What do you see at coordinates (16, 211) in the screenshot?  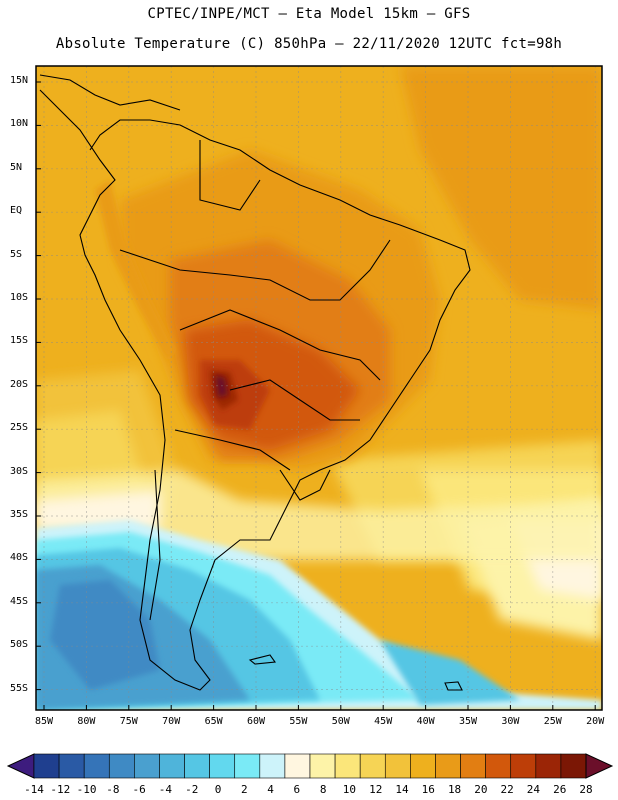 I see `lat-label: EQ` at bounding box center [16, 211].